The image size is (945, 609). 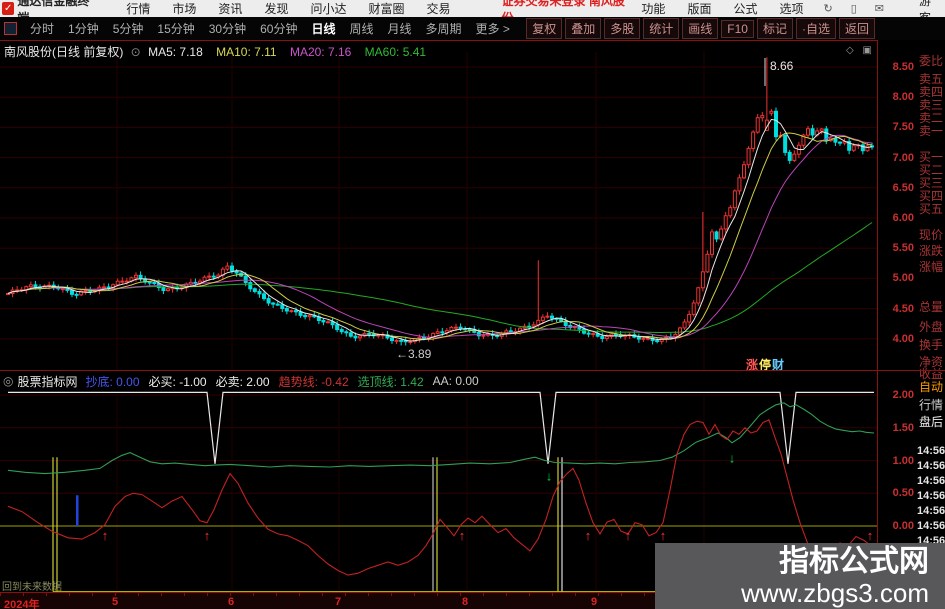 I want to click on sell-line, so click(x=441, y=427).